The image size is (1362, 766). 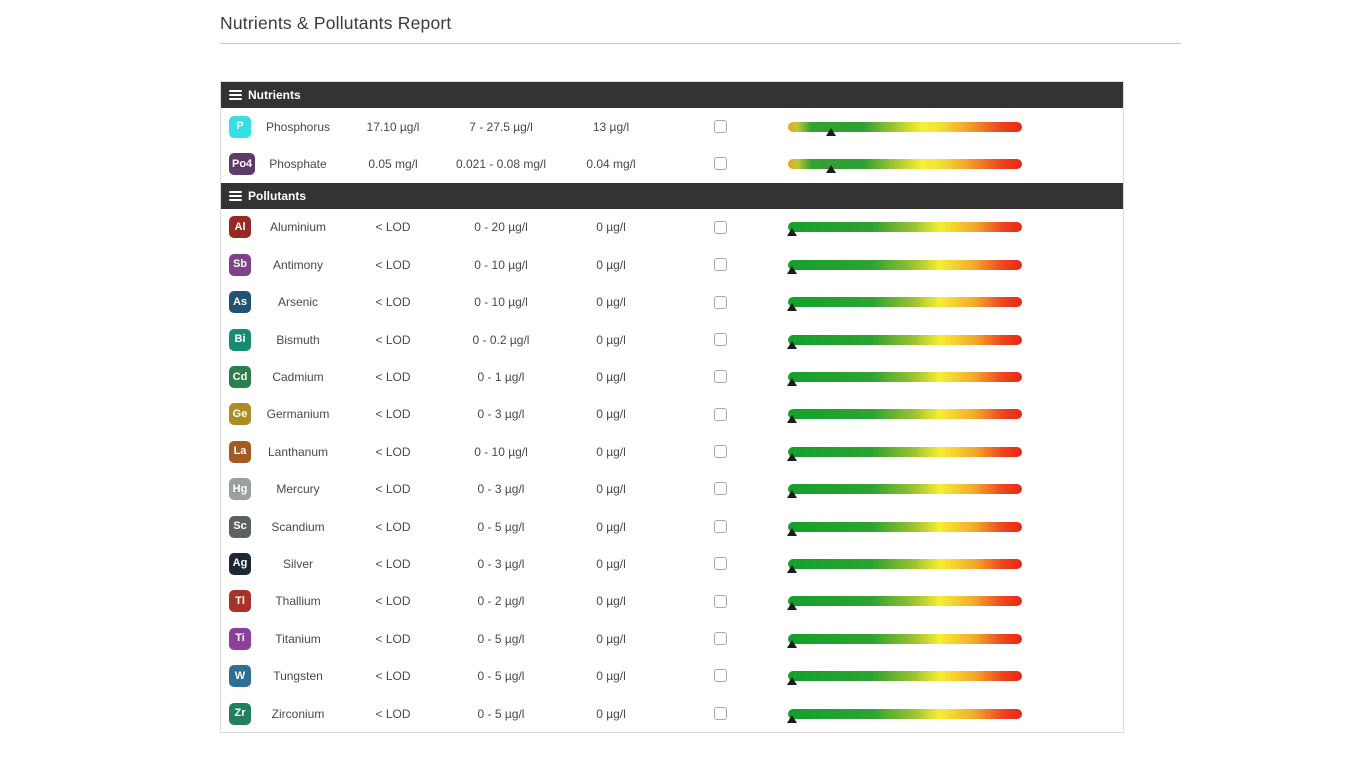 What do you see at coordinates (241, 563) in the screenshot?
I see `element-badge-cell: Ag` at bounding box center [241, 563].